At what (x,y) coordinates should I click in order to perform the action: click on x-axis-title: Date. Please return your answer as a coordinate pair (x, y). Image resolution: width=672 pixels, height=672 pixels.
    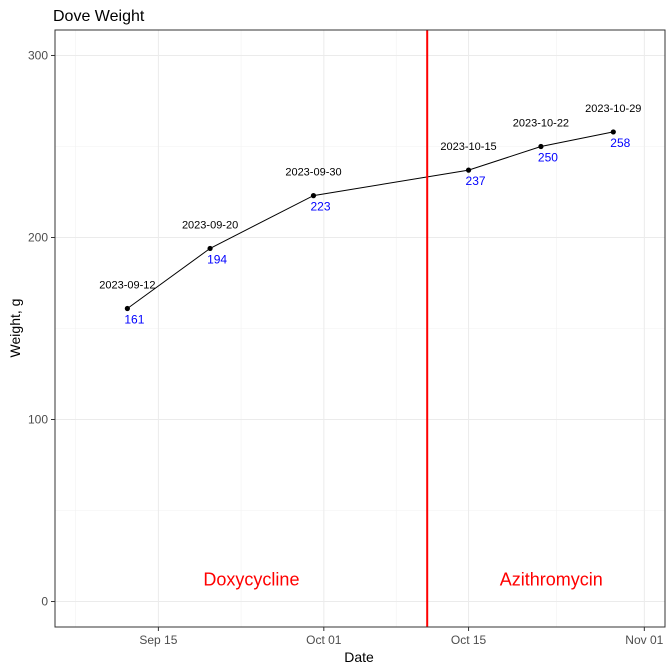
    Looking at the image, I should click on (359, 657).